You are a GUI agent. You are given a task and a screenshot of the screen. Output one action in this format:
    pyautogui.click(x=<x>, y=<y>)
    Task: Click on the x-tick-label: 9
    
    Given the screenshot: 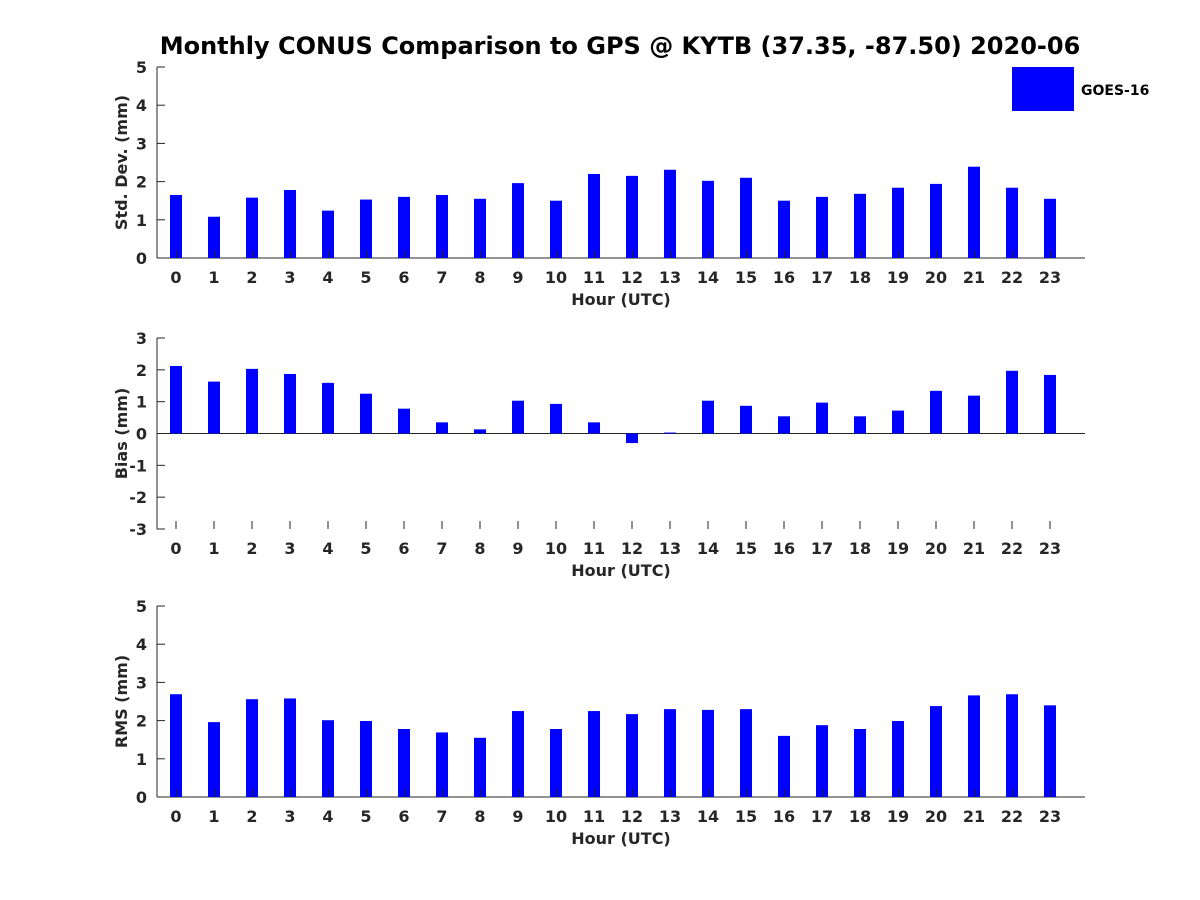 What is the action you would take?
    pyautogui.click(x=517, y=277)
    